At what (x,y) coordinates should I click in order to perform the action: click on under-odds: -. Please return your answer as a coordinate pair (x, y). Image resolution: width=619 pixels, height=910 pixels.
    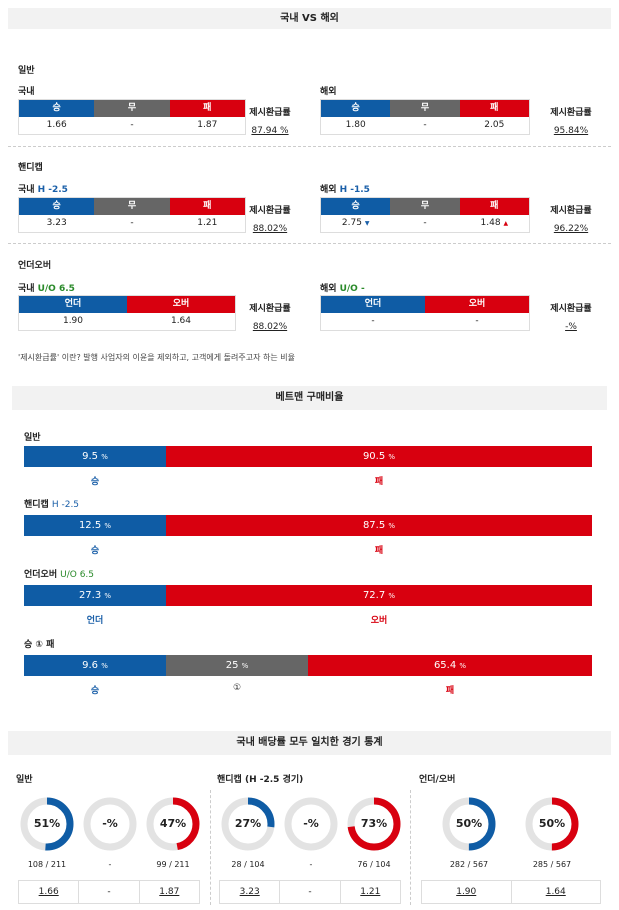
    Looking at the image, I should click on (373, 321).